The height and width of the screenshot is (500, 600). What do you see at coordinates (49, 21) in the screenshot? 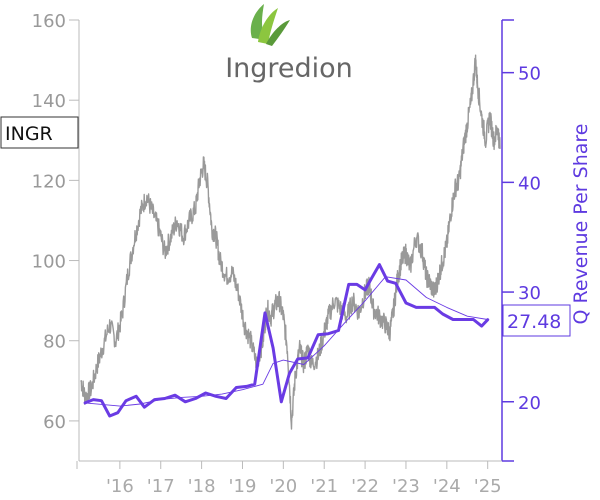
I see `left-tick-label: 160` at bounding box center [49, 21].